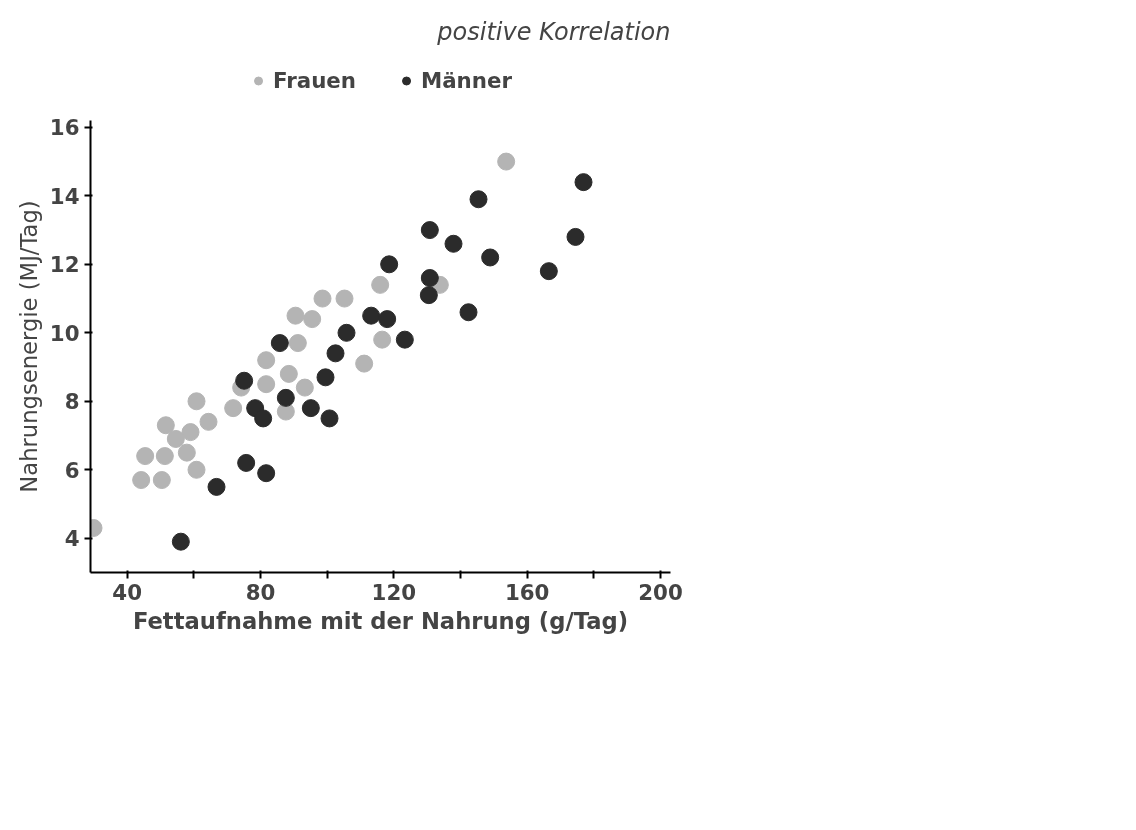  I want to click on y-tick-label: 16, so click(64, 128).